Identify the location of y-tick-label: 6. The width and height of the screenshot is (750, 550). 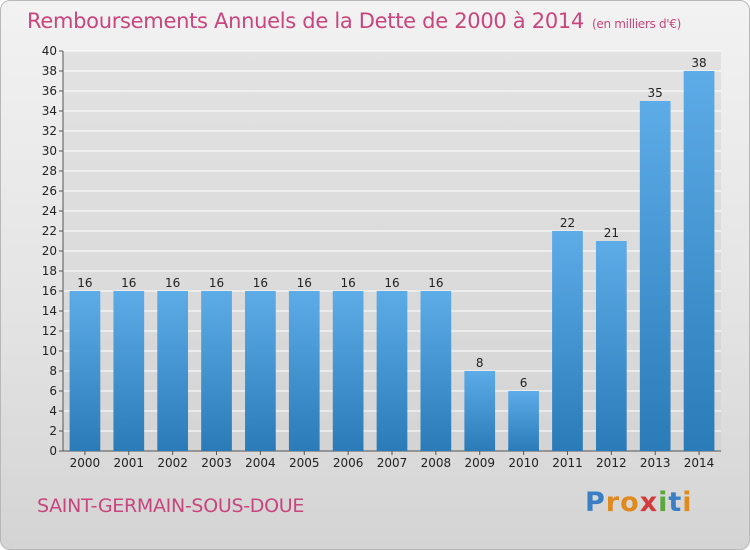
(53, 391).